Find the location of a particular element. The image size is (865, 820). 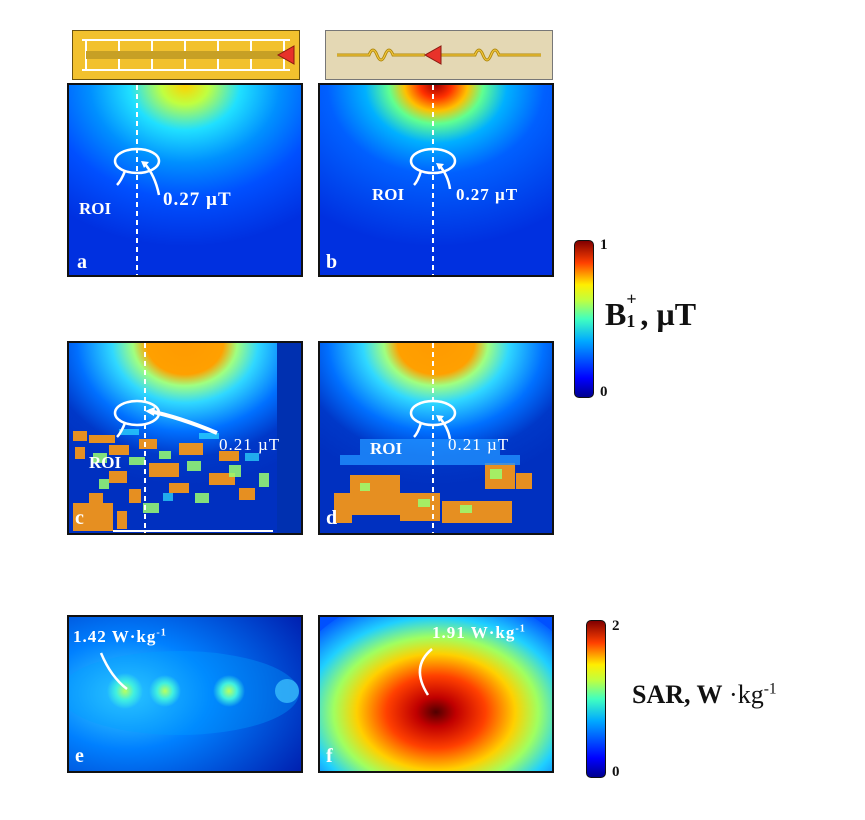

b1-colorbar-max: 1 is located at coordinates (604, 245).